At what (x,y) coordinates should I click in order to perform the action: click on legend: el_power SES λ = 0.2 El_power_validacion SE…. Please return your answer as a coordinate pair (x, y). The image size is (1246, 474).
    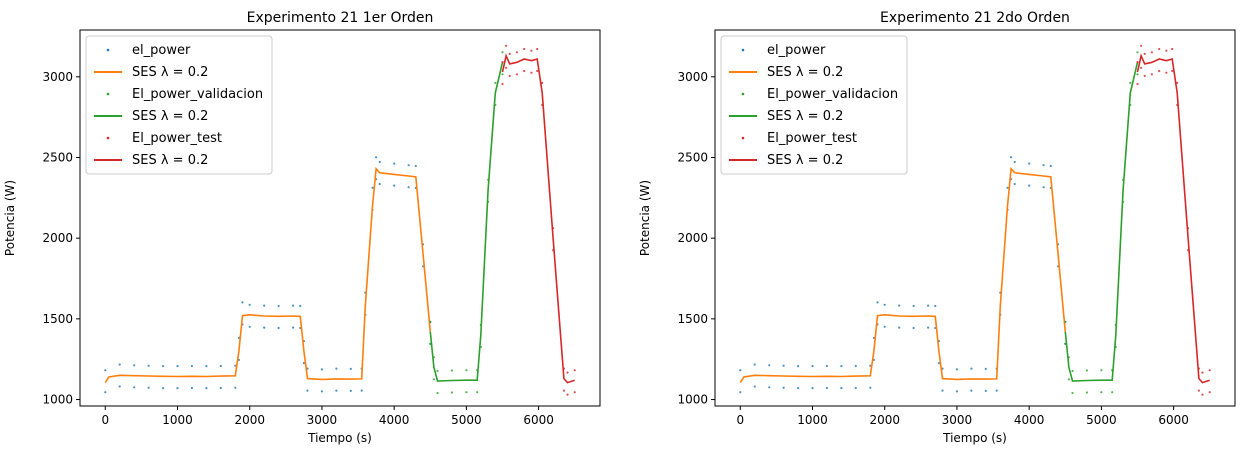
    Looking at the image, I should click on (179, 105).